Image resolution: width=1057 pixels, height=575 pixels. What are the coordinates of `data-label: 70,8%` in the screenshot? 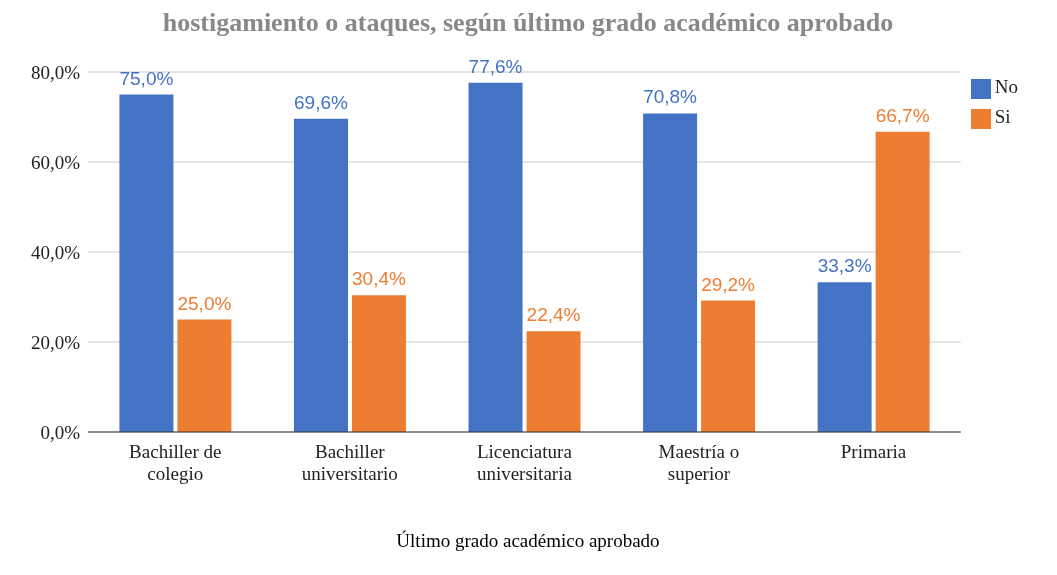 It's located at (670, 97).